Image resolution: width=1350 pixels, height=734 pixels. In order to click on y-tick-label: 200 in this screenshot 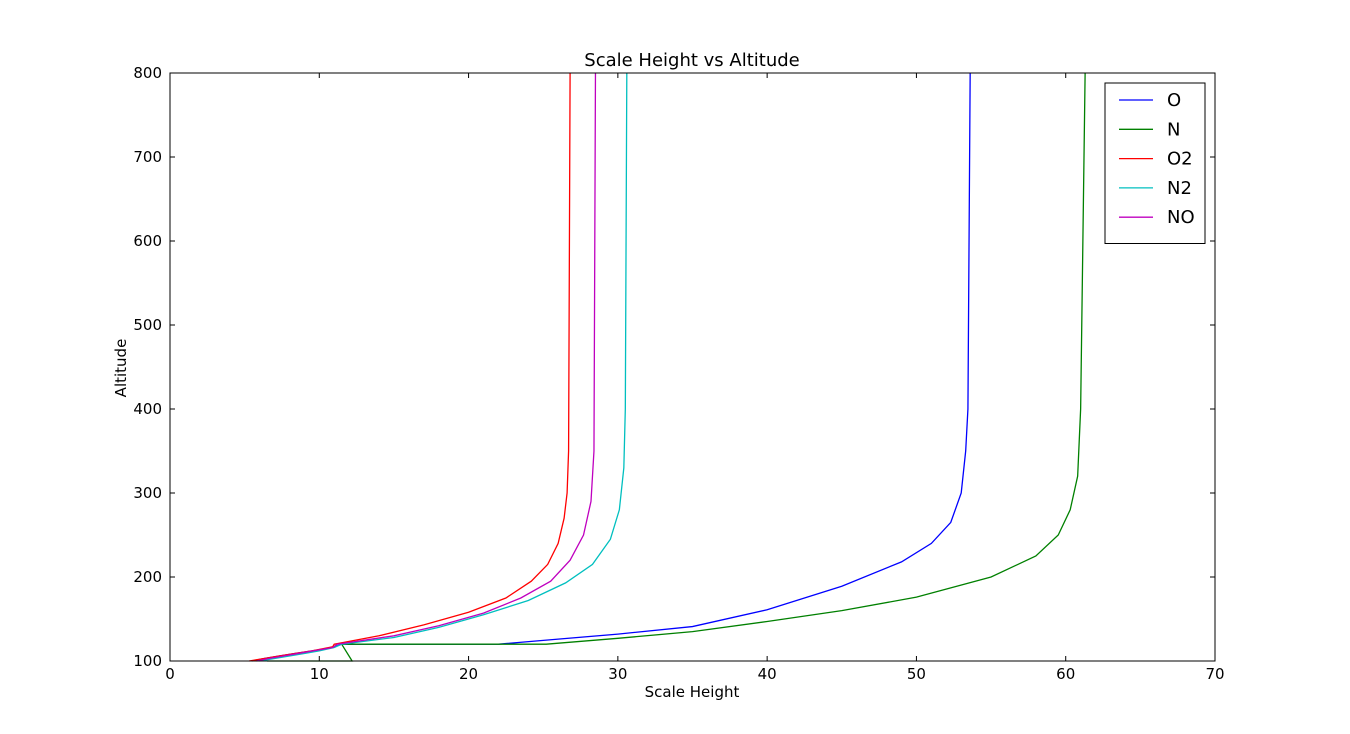, I will do `click(147, 577)`.